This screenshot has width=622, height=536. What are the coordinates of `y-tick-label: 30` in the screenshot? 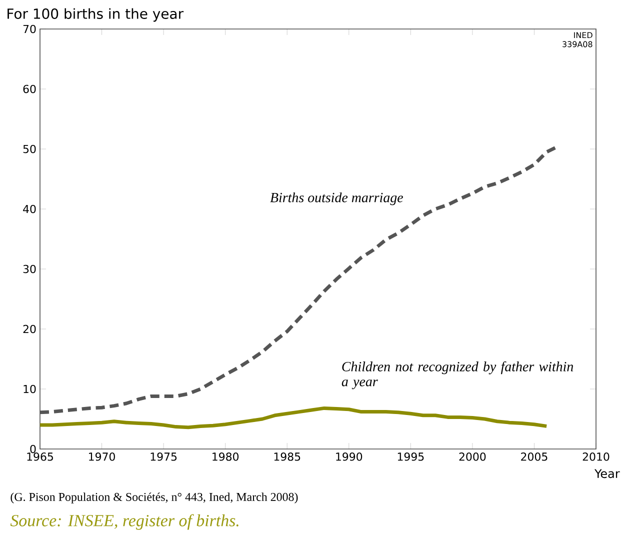 It's located at (29, 269).